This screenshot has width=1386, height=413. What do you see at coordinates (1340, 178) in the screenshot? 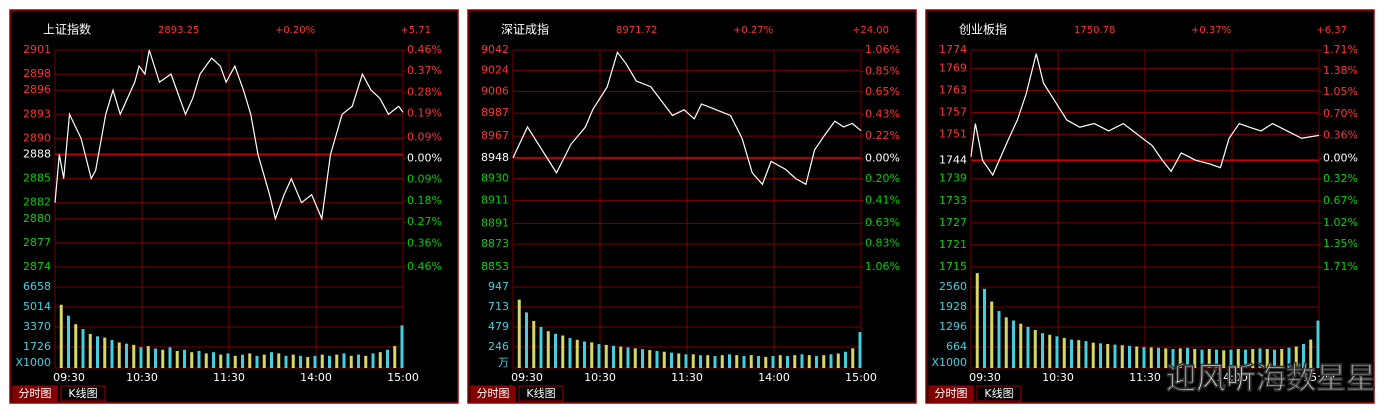
I see `y2-tick-label: 0.32%` at bounding box center [1340, 178].